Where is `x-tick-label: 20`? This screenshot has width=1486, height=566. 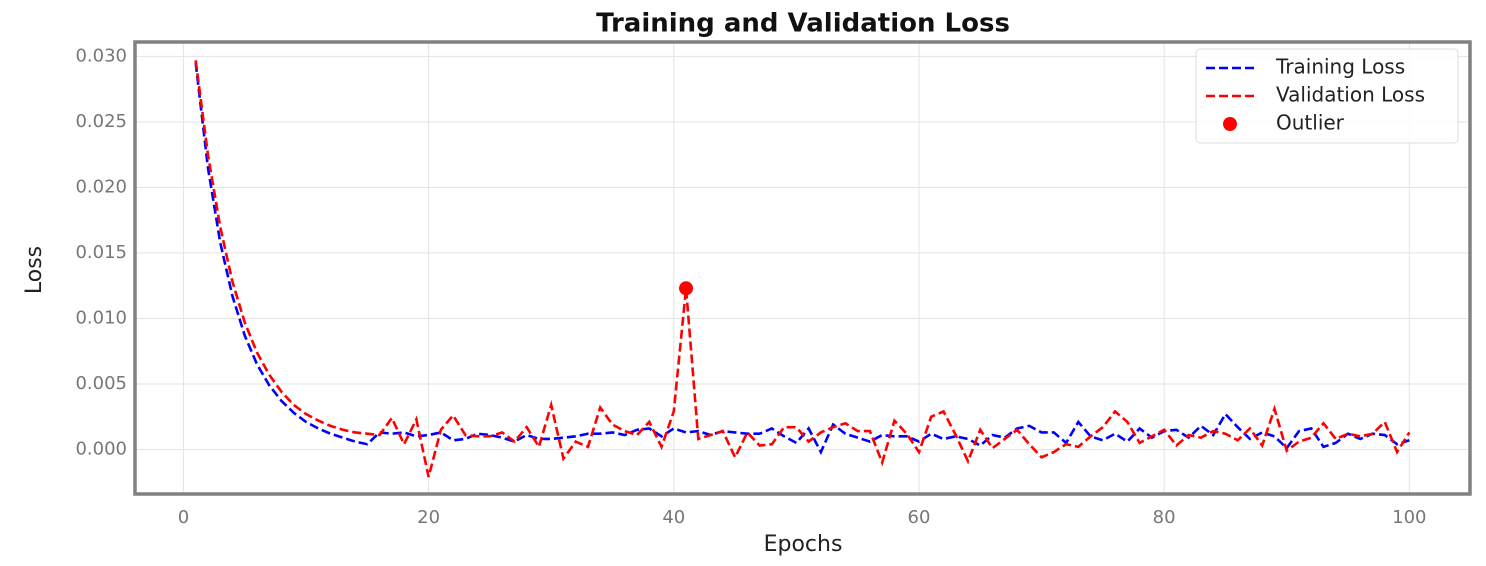 x-tick-label: 20 is located at coordinates (428, 517).